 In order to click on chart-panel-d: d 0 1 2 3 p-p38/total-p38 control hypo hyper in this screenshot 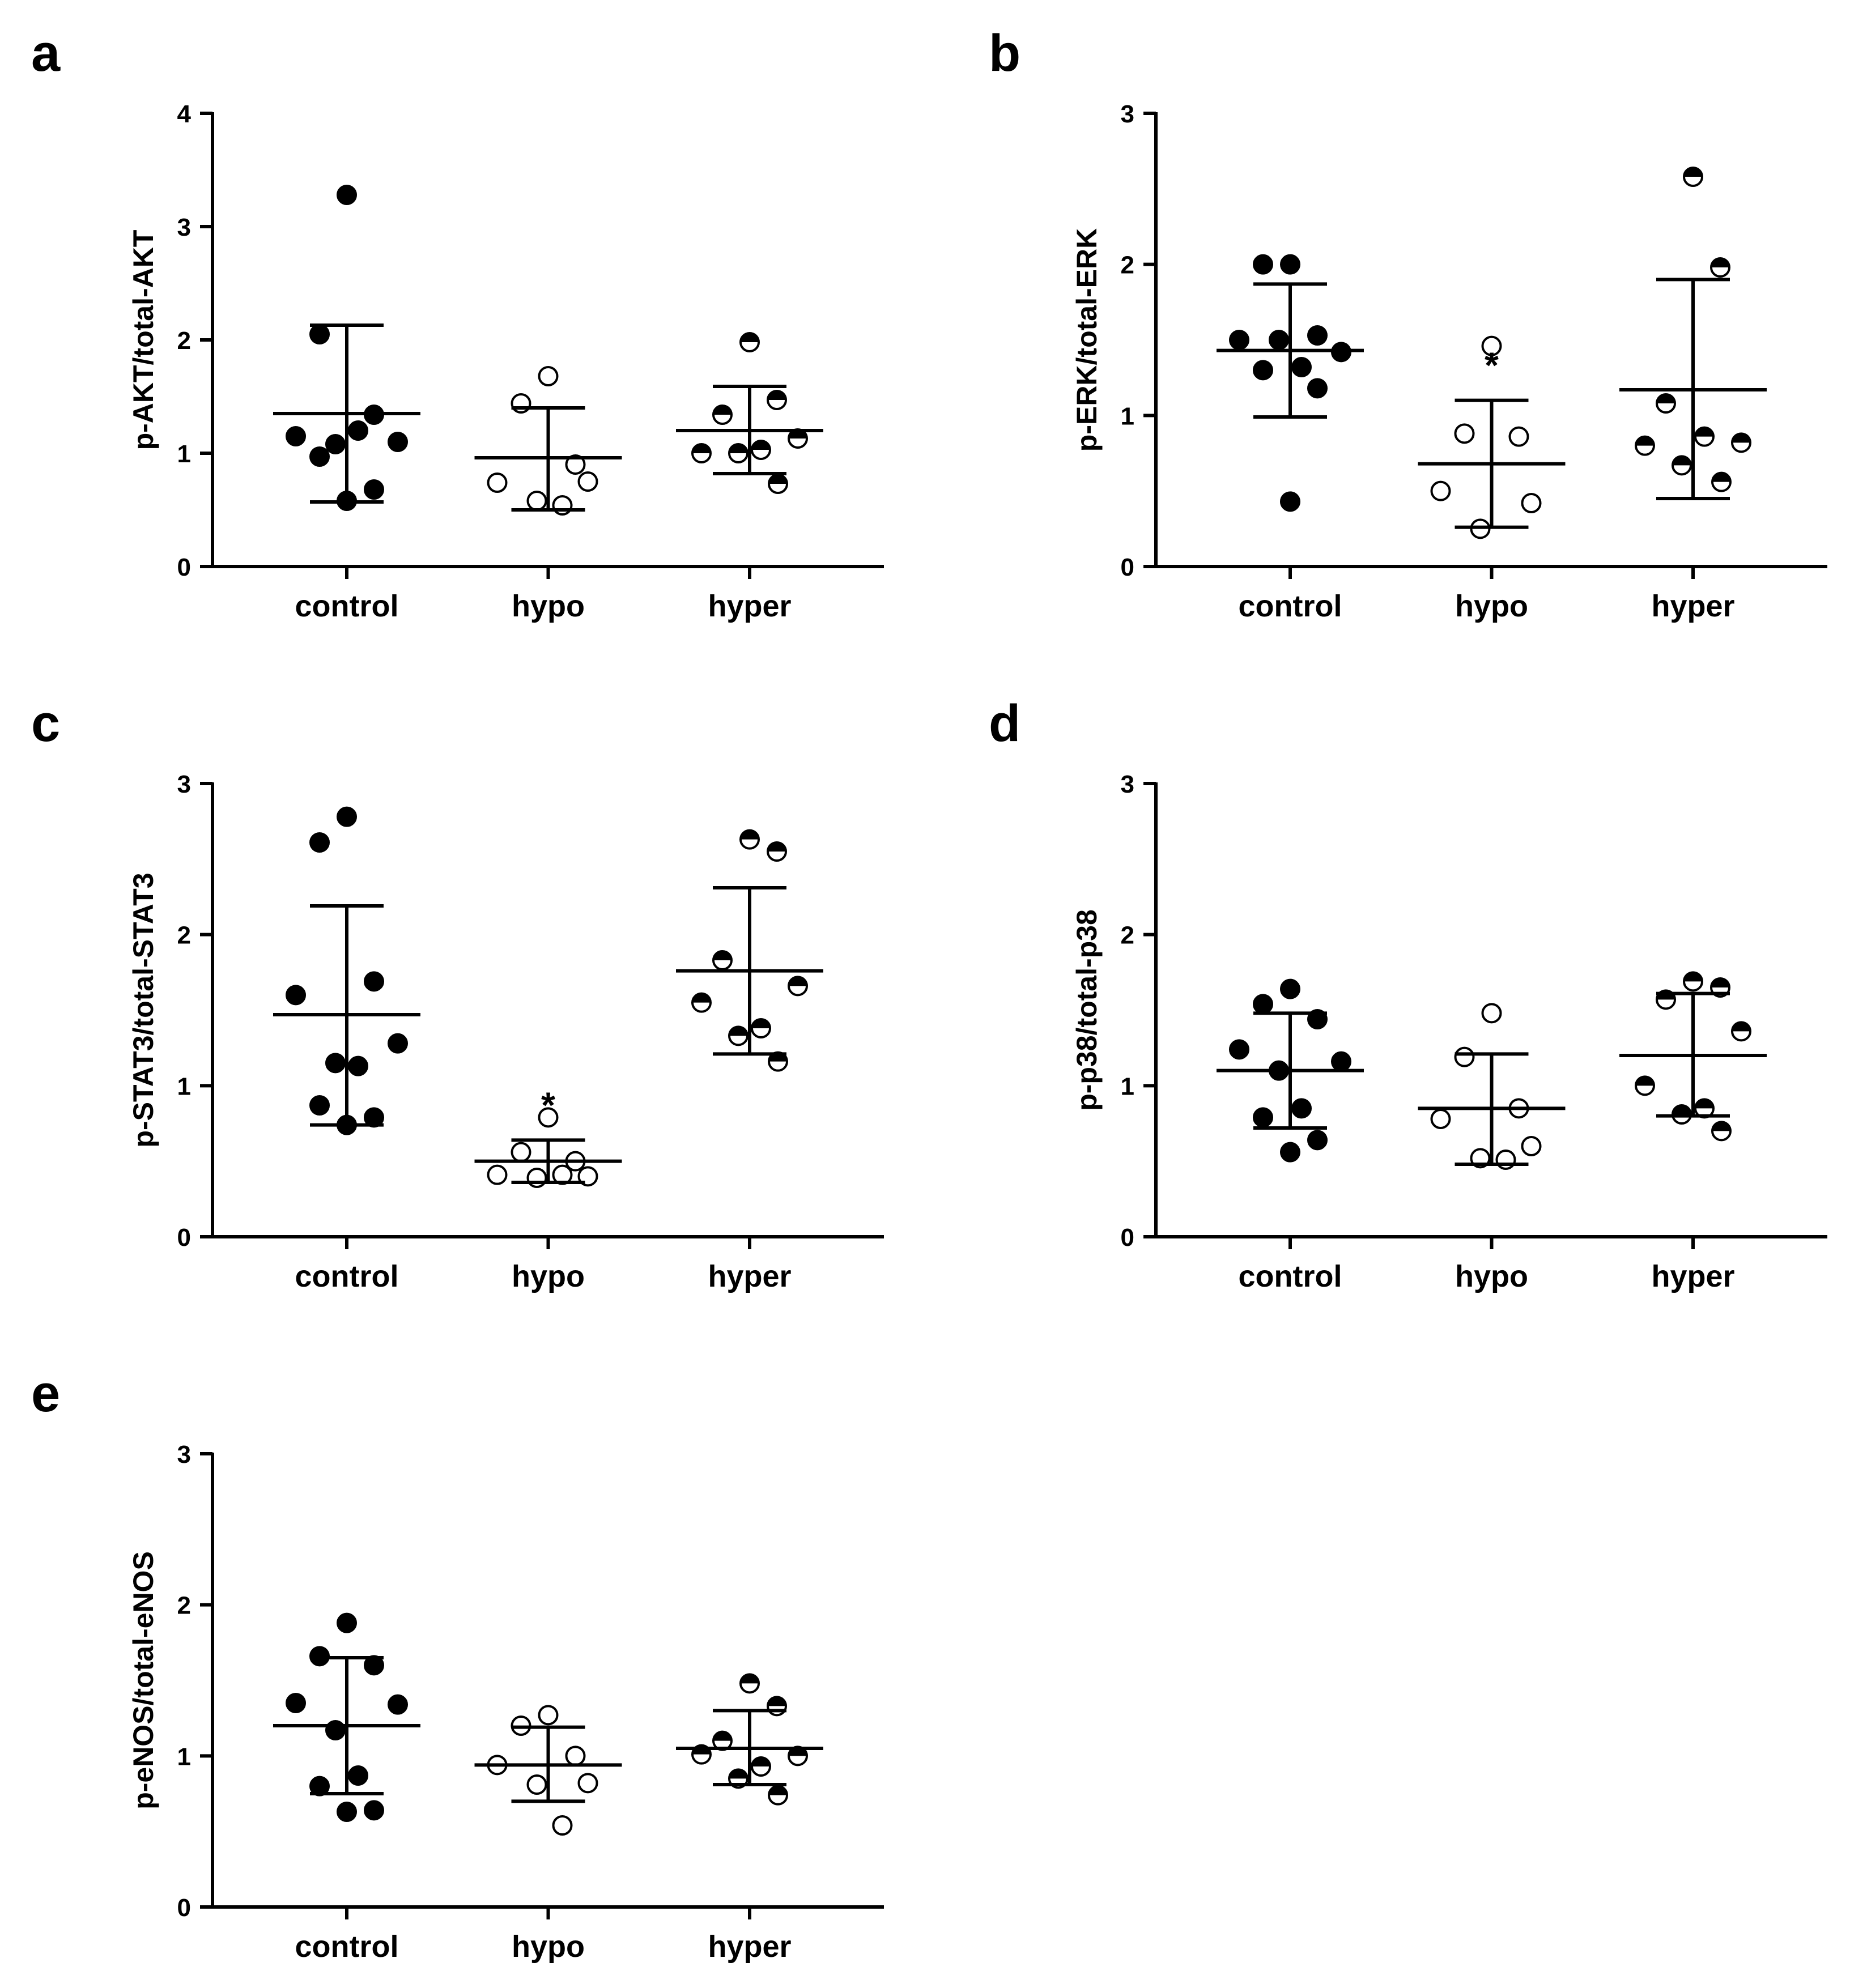, I will do `click(1408, 994)`.